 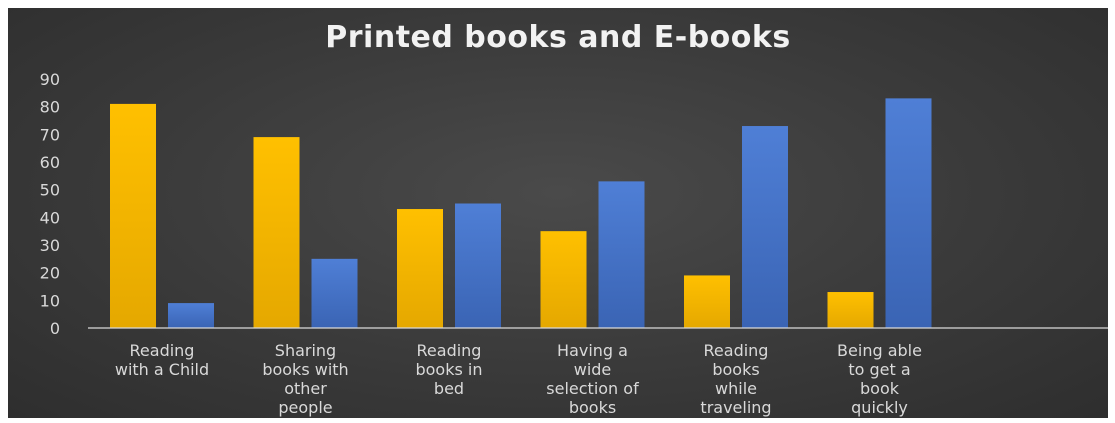 I want to click on y-axis-ticks: 0 10 20 30 40 50 60 70 80 90, so click(x=50, y=204).